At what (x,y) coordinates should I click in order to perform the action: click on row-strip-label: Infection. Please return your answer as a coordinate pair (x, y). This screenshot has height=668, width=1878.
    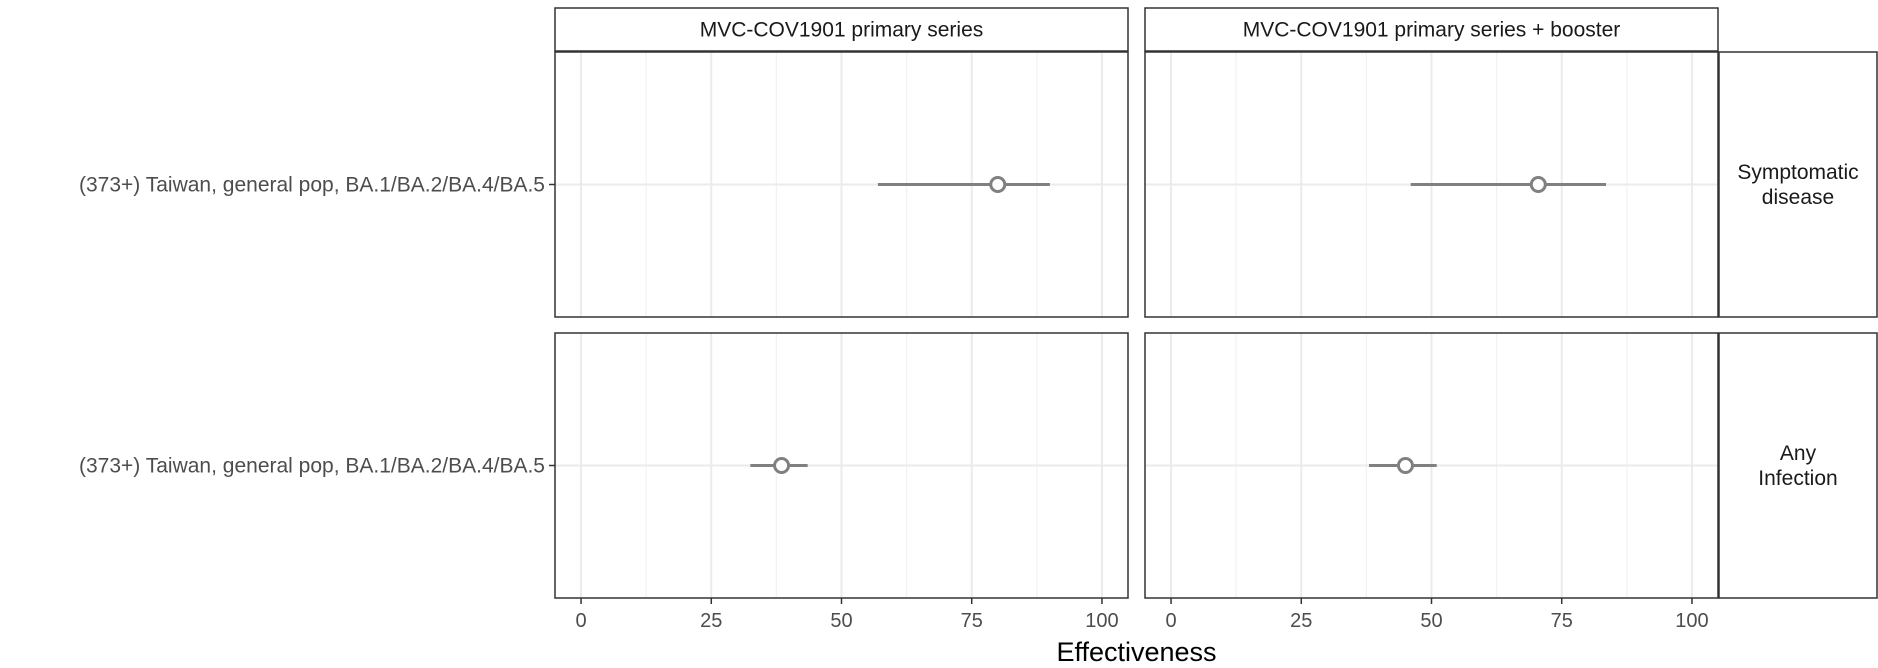
    Looking at the image, I should click on (1797, 478).